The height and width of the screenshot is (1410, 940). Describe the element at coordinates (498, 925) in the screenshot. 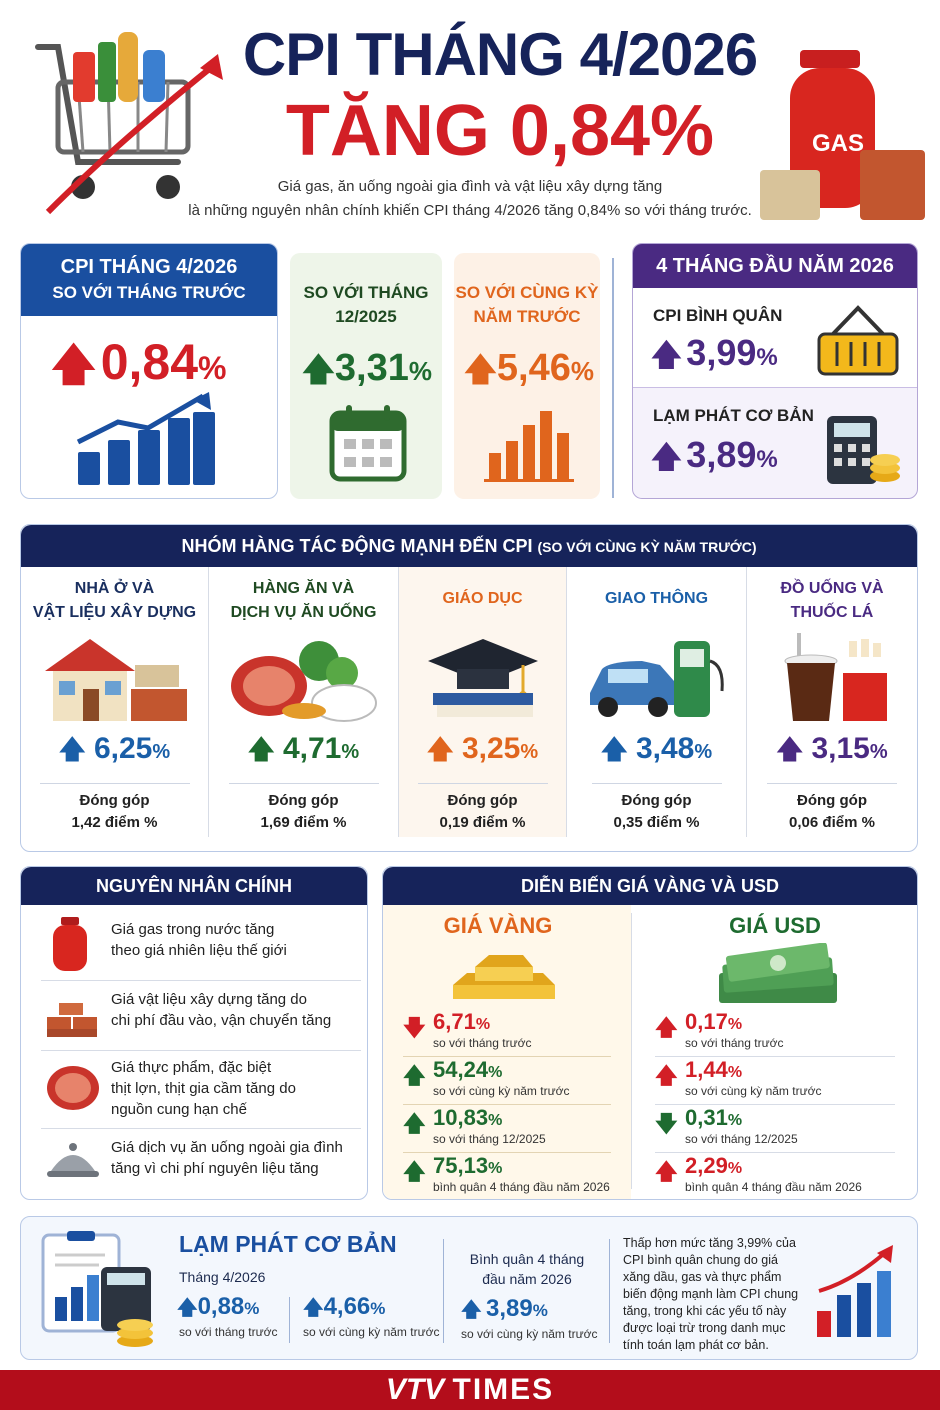

I see `gold-title: GIÁ VÀNG` at that location.